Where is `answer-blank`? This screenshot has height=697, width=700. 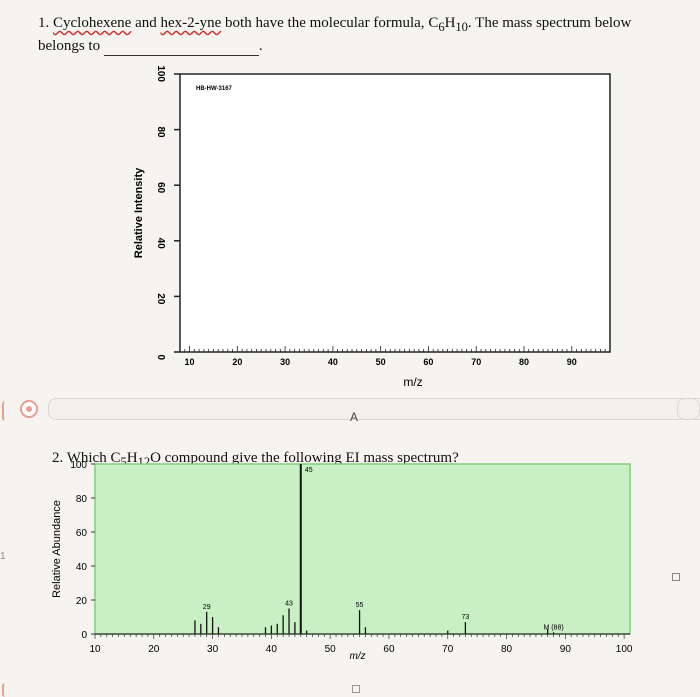 answer-blank is located at coordinates (181, 49).